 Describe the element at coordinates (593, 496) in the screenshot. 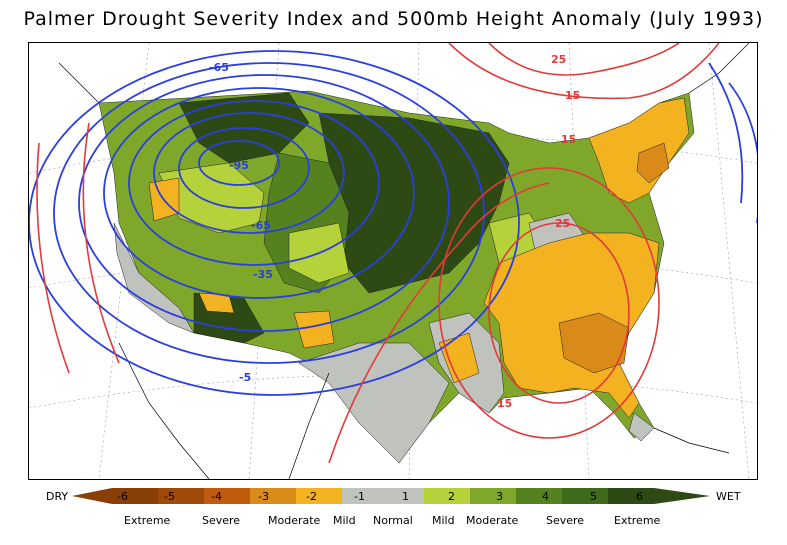

I see `colorbar-tick: 5` at that location.